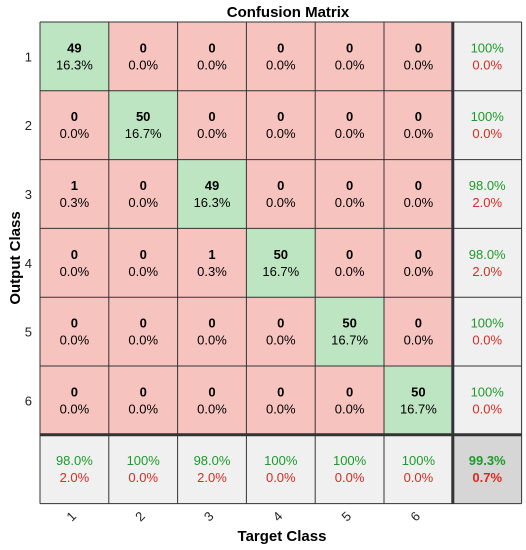 This screenshot has width=526, height=550. What do you see at coordinates (487, 271) in the screenshot?
I see `row-summary-4-secondary: 2.0%` at bounding box center [487, 271].